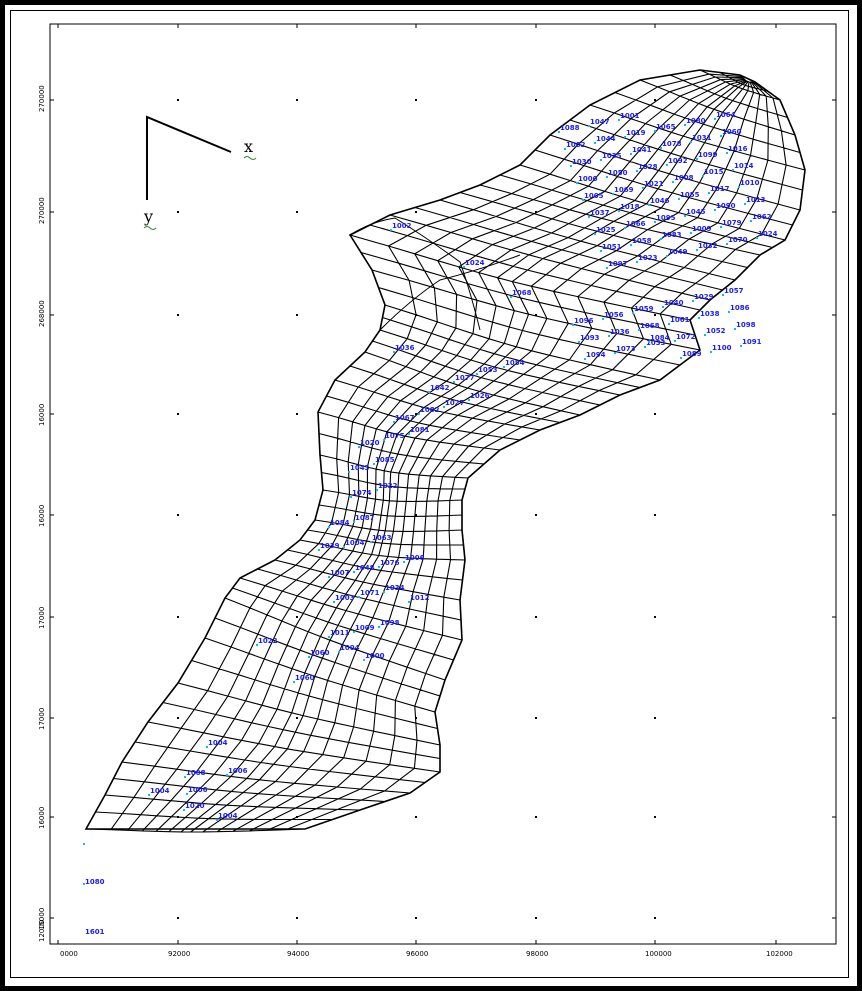  I want to click on node-label: 1036, so click(405, 348).